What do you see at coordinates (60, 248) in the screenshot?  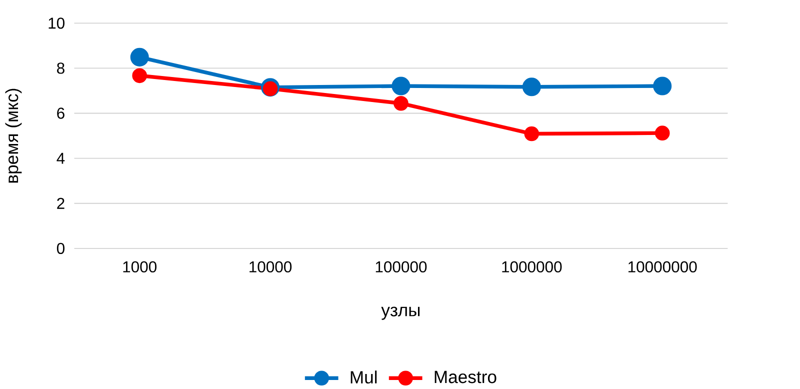 I see `y-tick-label: 0` at bounding box center [60, 248].